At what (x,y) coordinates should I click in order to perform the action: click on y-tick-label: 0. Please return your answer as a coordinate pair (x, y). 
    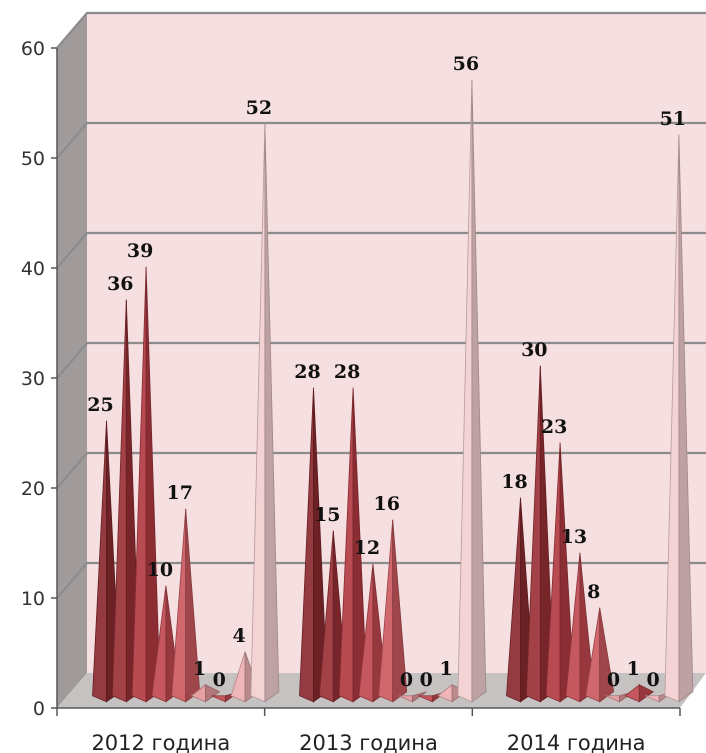
    Looking at the image, I should click on (39, 709).